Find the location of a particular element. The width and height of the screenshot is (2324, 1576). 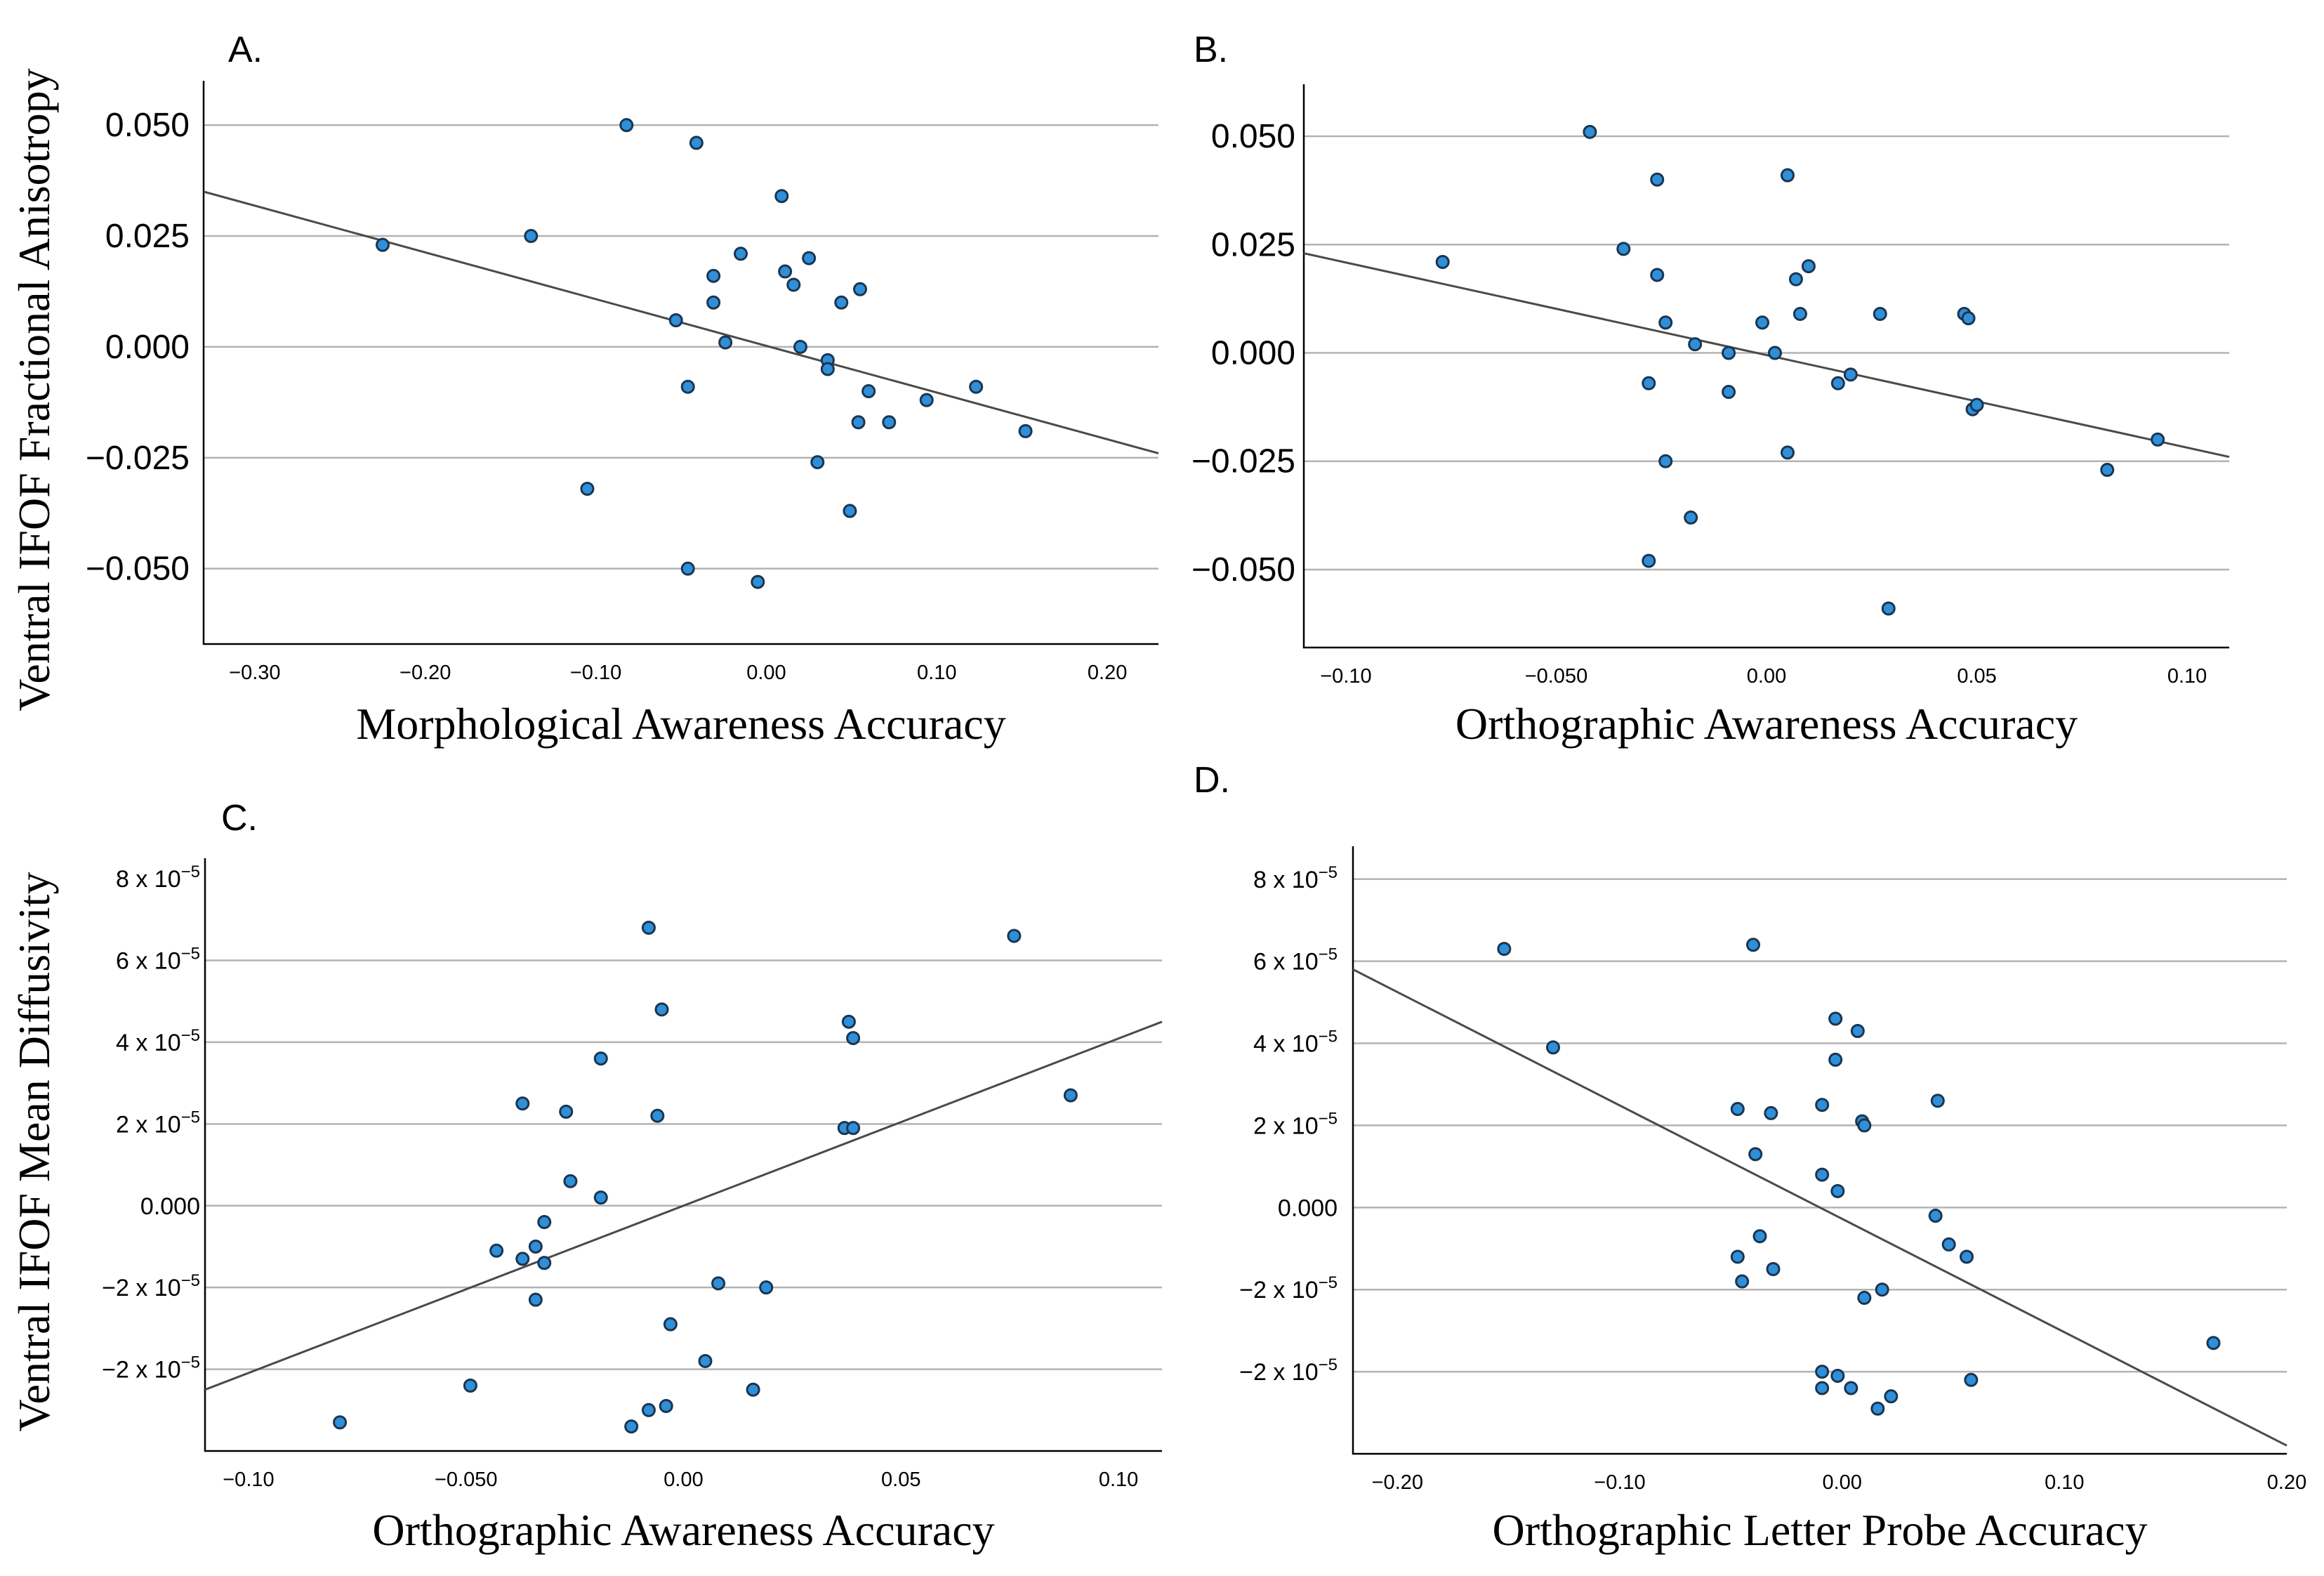

panel-letter: D. is located at coordinates (1212, 780).